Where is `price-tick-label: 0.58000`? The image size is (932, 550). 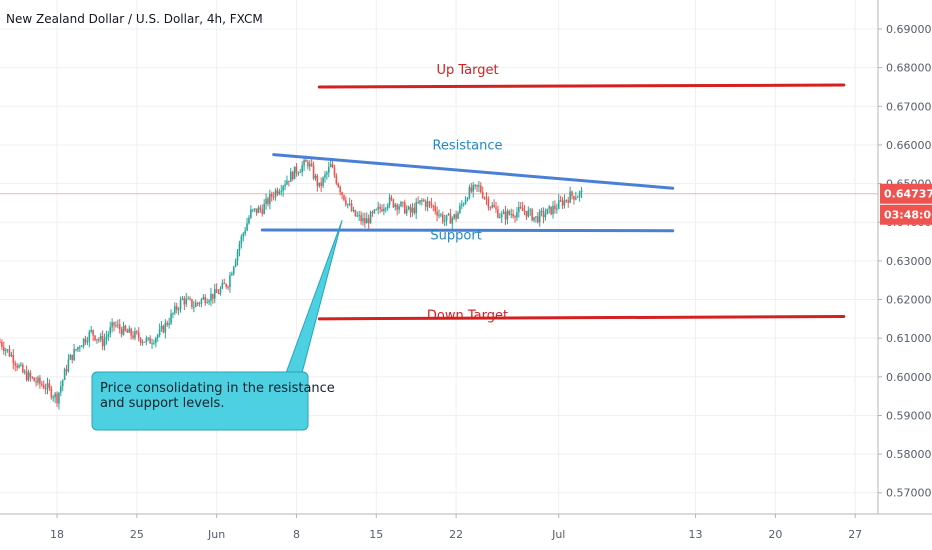 price-tick-label: 0.58000 is located at coordinates (909, 454).